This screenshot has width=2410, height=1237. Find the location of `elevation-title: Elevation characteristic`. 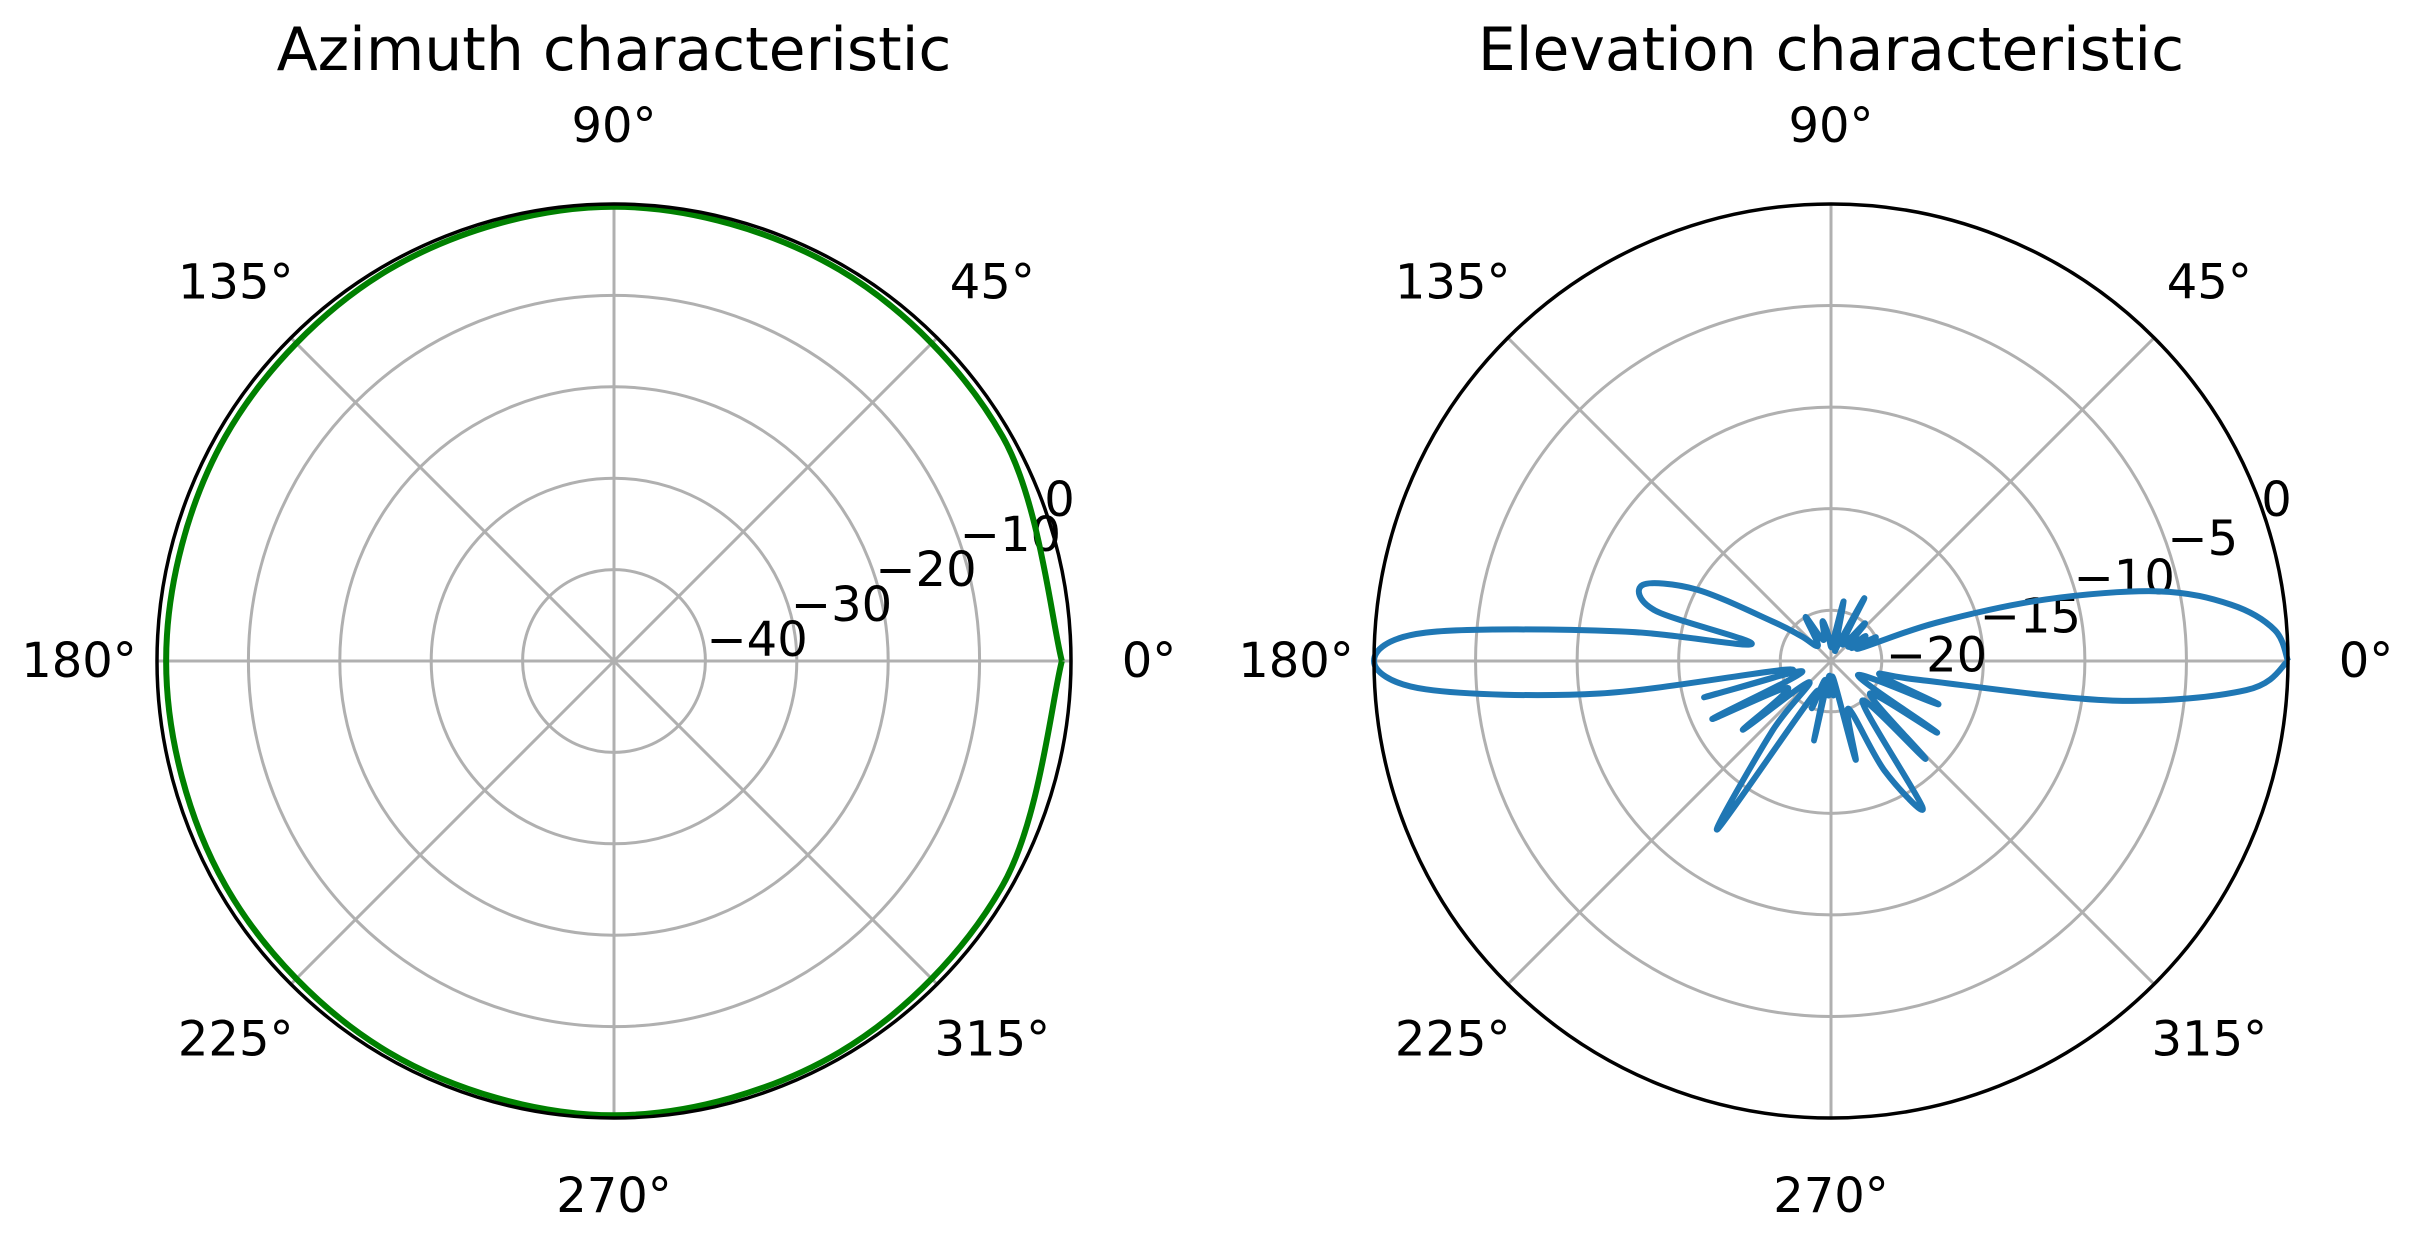

elevation-title: Elevation characteristic is located at coordinates (1831, 50).